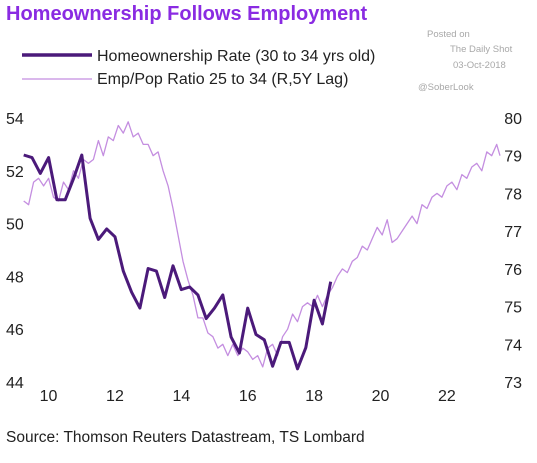  Describe the element at coordinates (448, 34) in the screenshot. I see `watermark-posted-on: Posted on` at that location.